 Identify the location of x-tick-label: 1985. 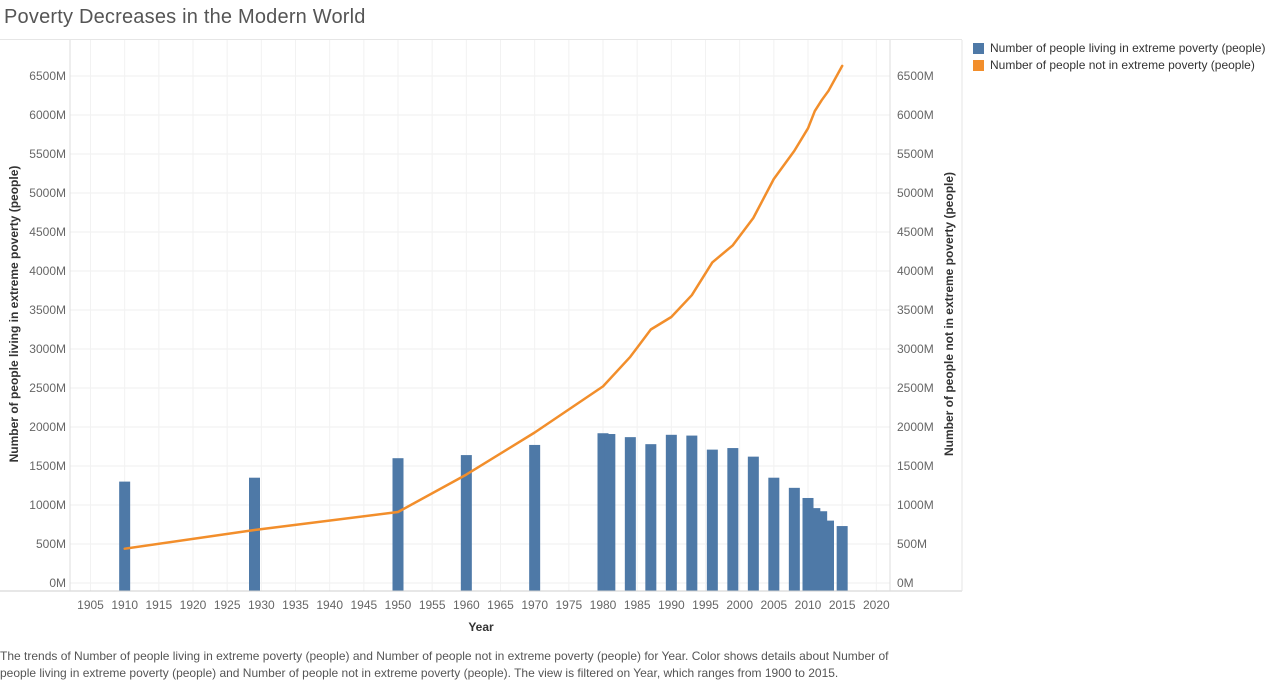
(637, 605).